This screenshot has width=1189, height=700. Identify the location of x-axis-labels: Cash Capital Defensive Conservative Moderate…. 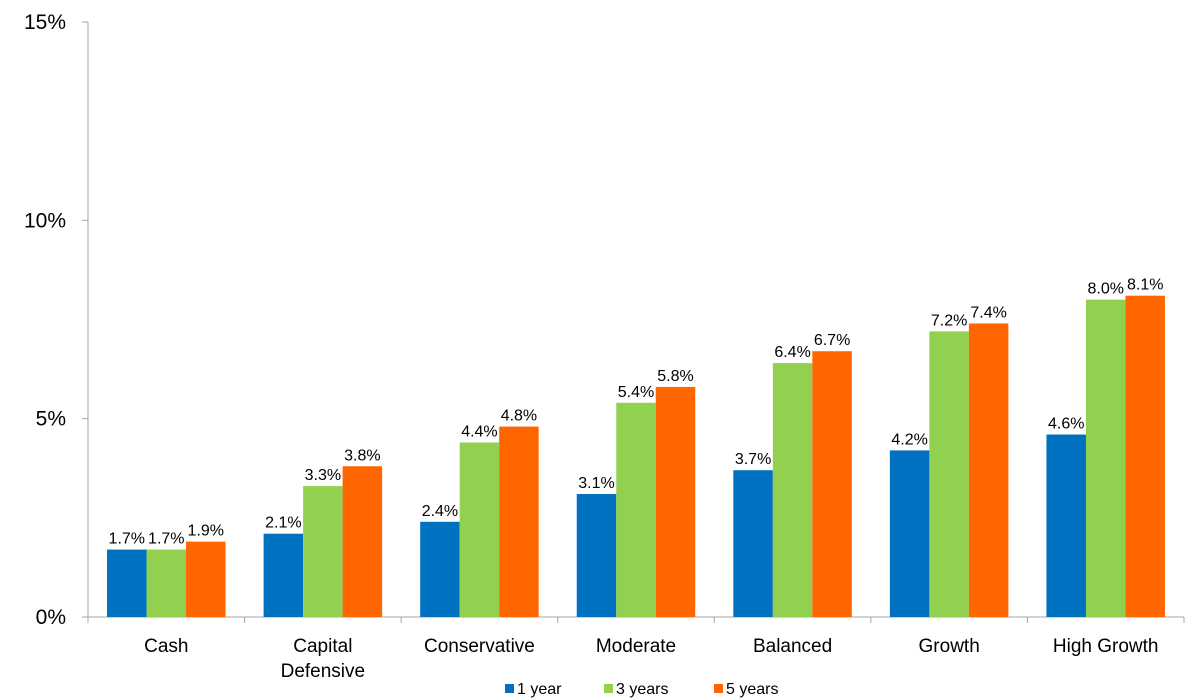
(651, 659).